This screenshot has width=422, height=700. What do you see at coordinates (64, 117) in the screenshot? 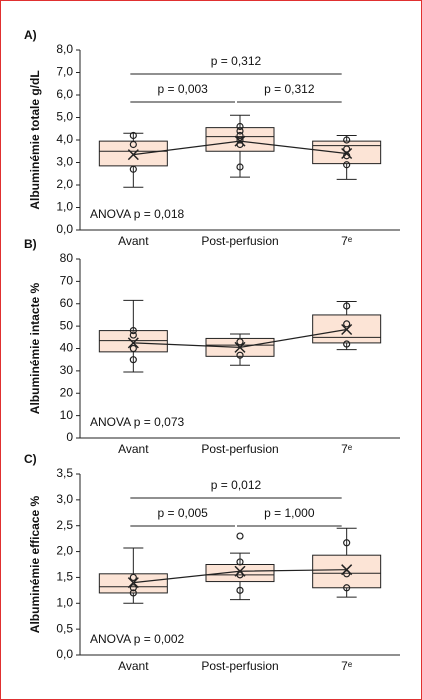
I see `y-tick-label: 5,0` at bounding box center [64, 117].